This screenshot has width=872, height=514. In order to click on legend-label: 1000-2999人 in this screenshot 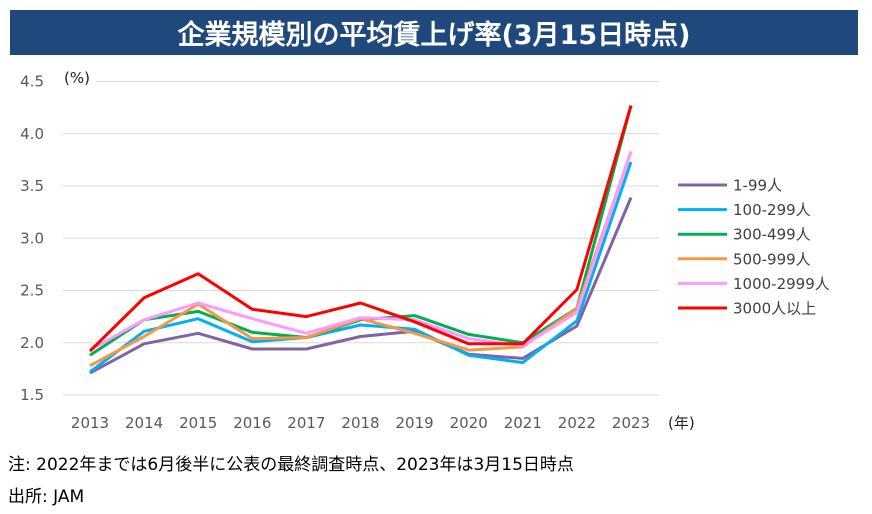, I will do `click(781, 284)`.